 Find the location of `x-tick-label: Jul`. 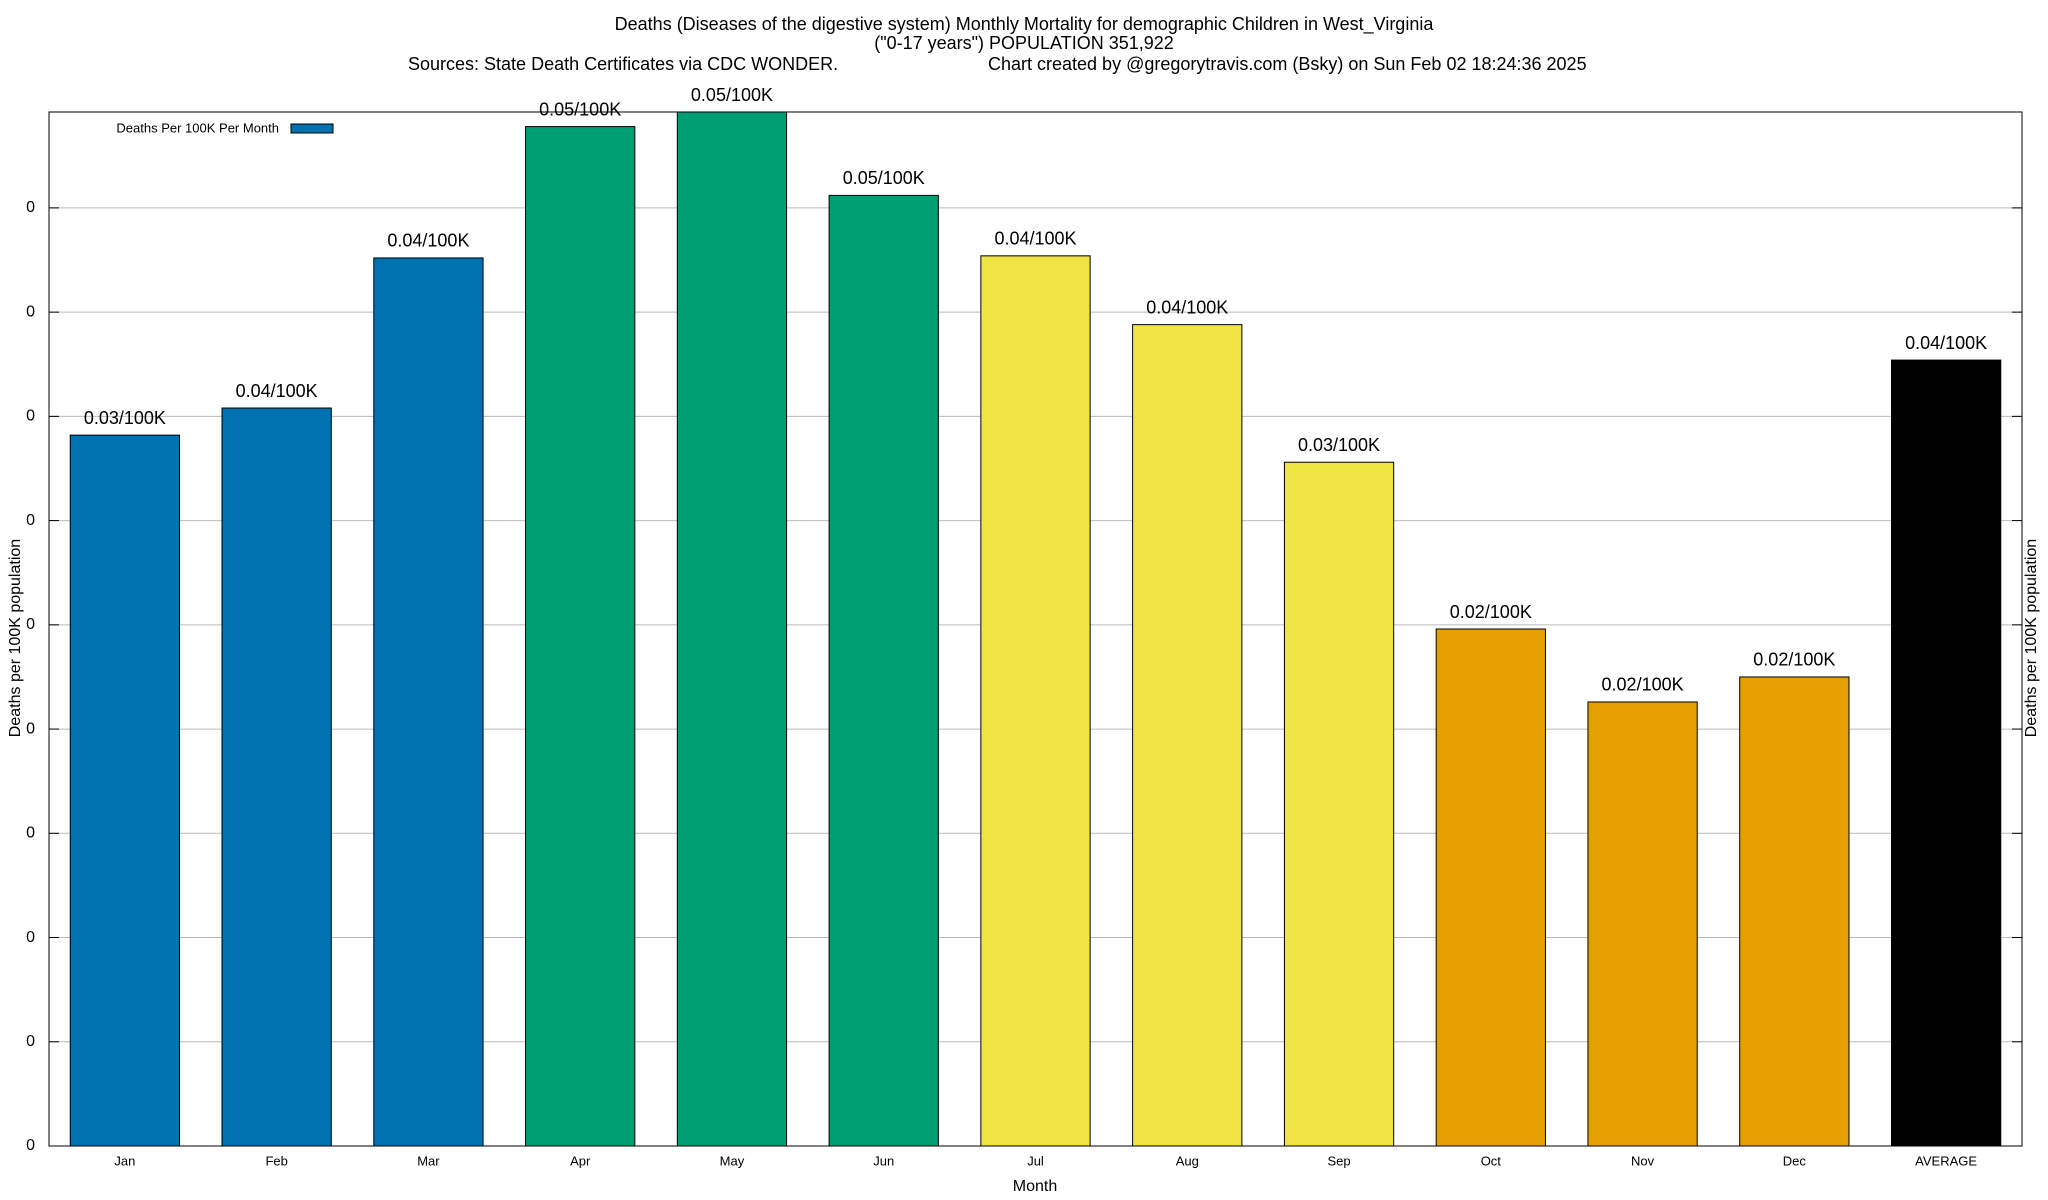

x-tick-label: Jul is located at coordinates (1035, 1160).